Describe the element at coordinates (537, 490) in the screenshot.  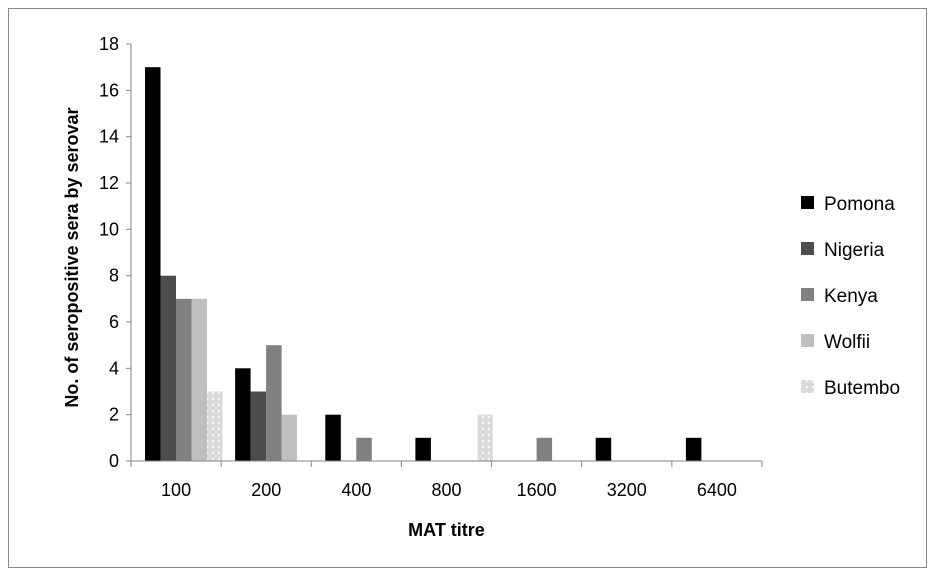
I see `x-tick-label: 1600` at that location.